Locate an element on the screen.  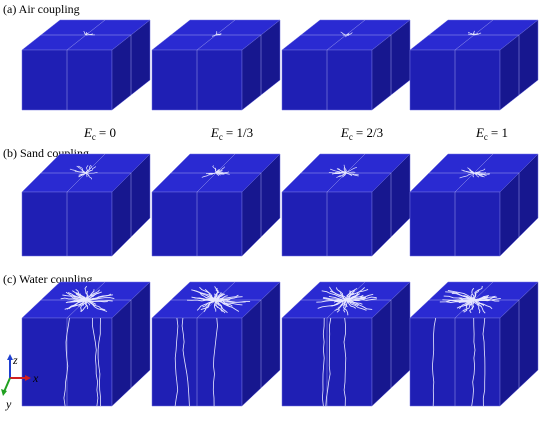
value: = 1/3 is located at coordinates (239, 132).